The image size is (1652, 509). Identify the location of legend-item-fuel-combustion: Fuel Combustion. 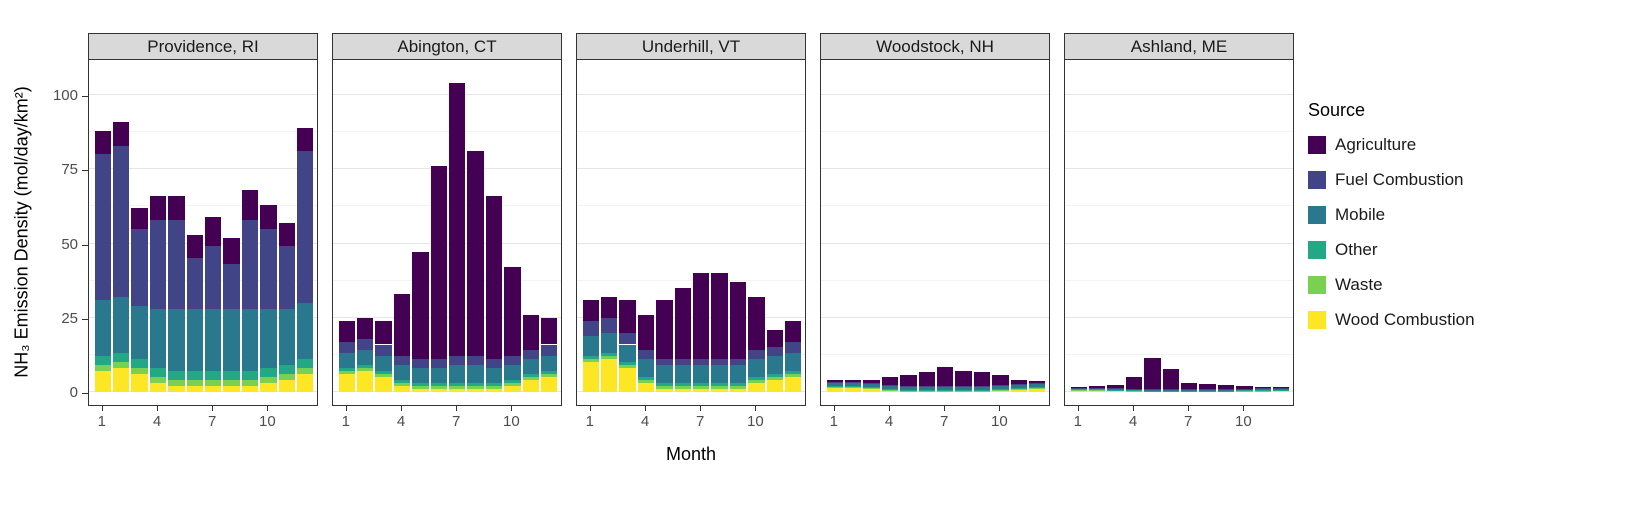
(1391, 180).